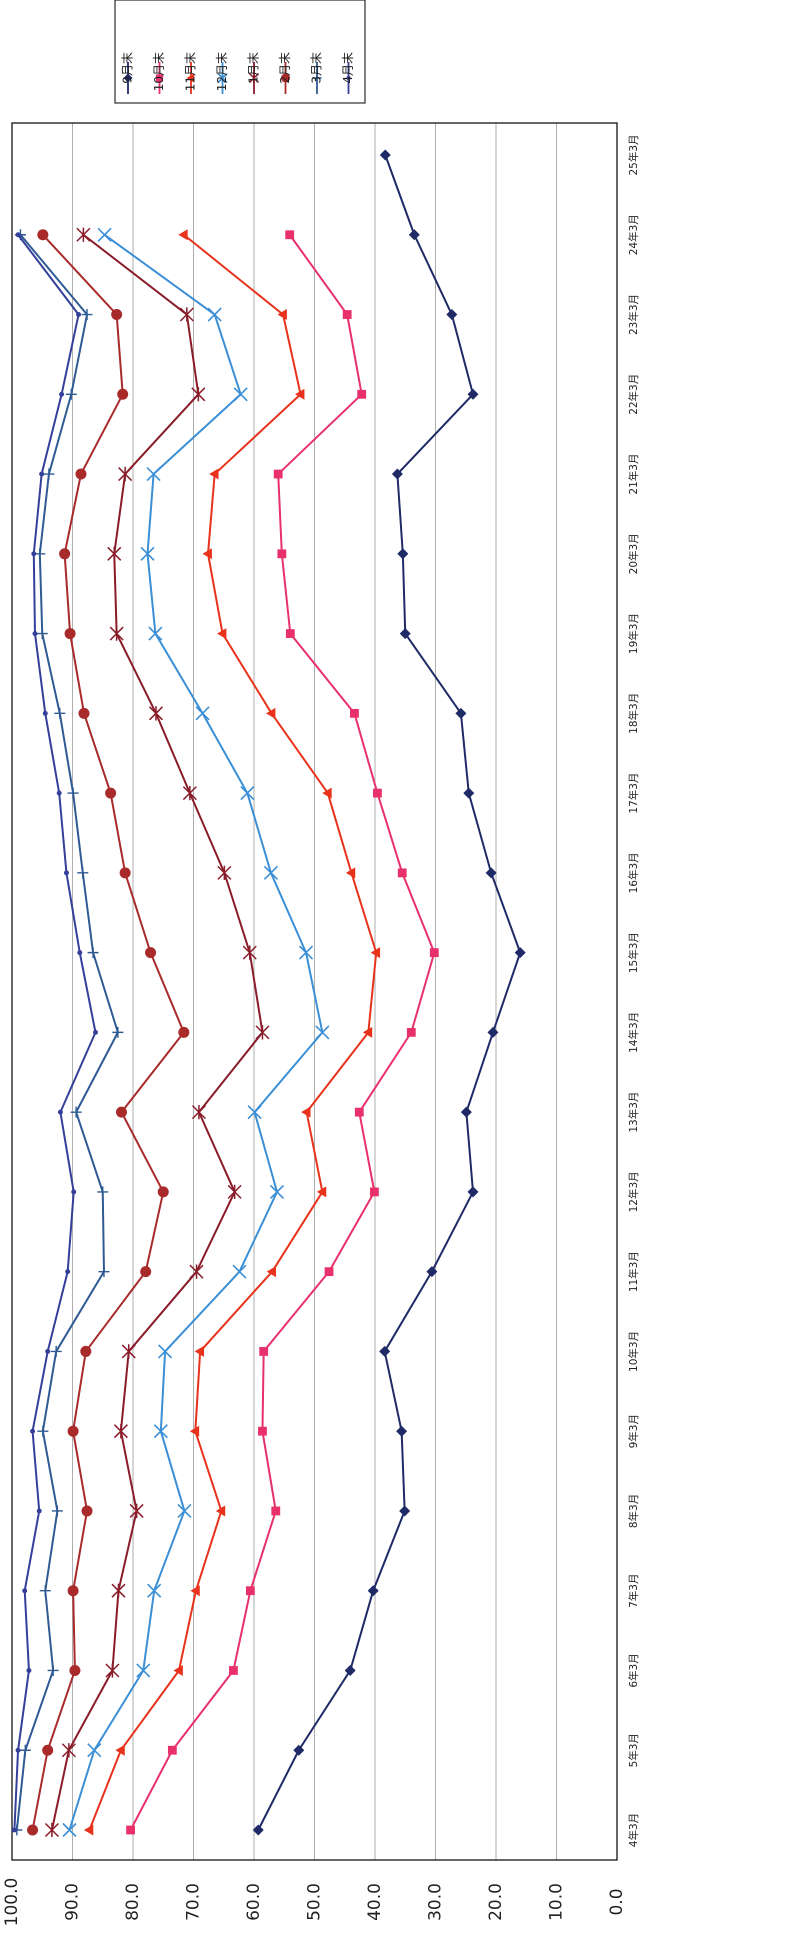 This screenshot has width=789, height=1940. I want to click on category-tick-label: 9年3月, so click(633, 1431).